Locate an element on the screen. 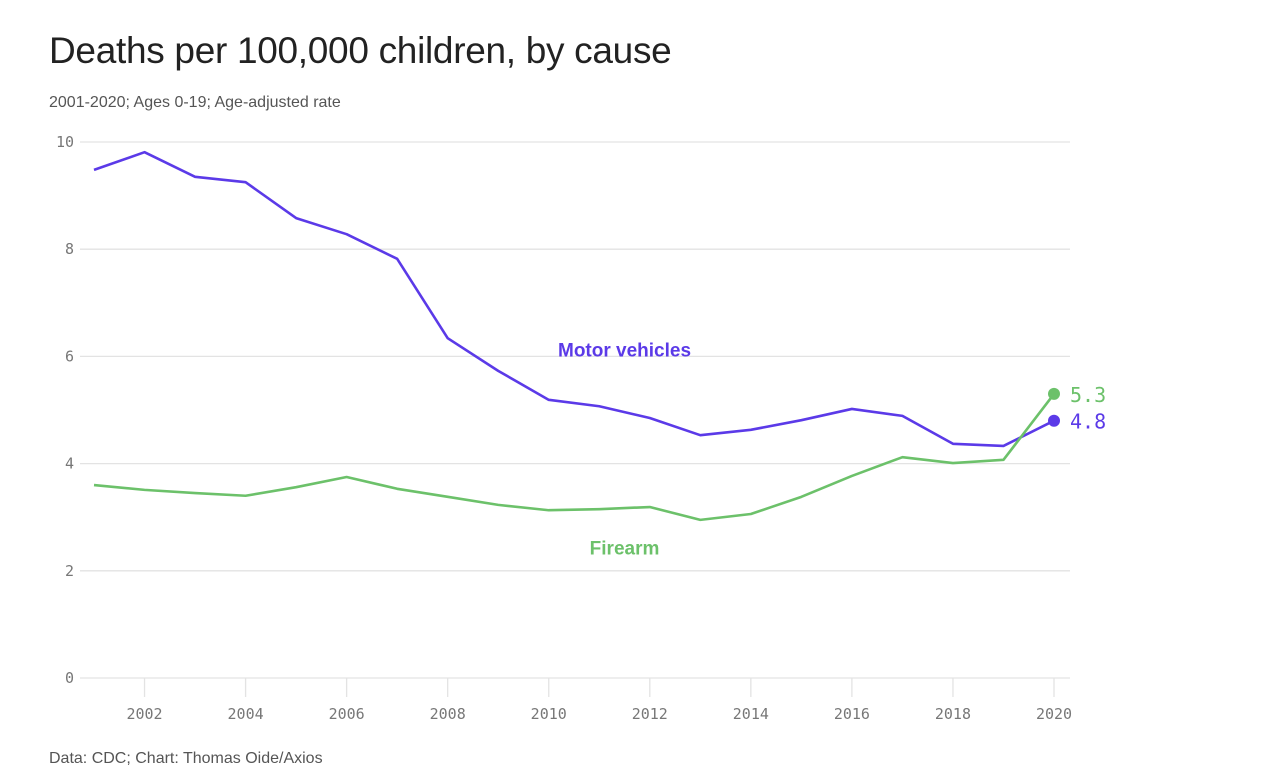  x-tick-label: 2018 is located at coordinates (953, 714).